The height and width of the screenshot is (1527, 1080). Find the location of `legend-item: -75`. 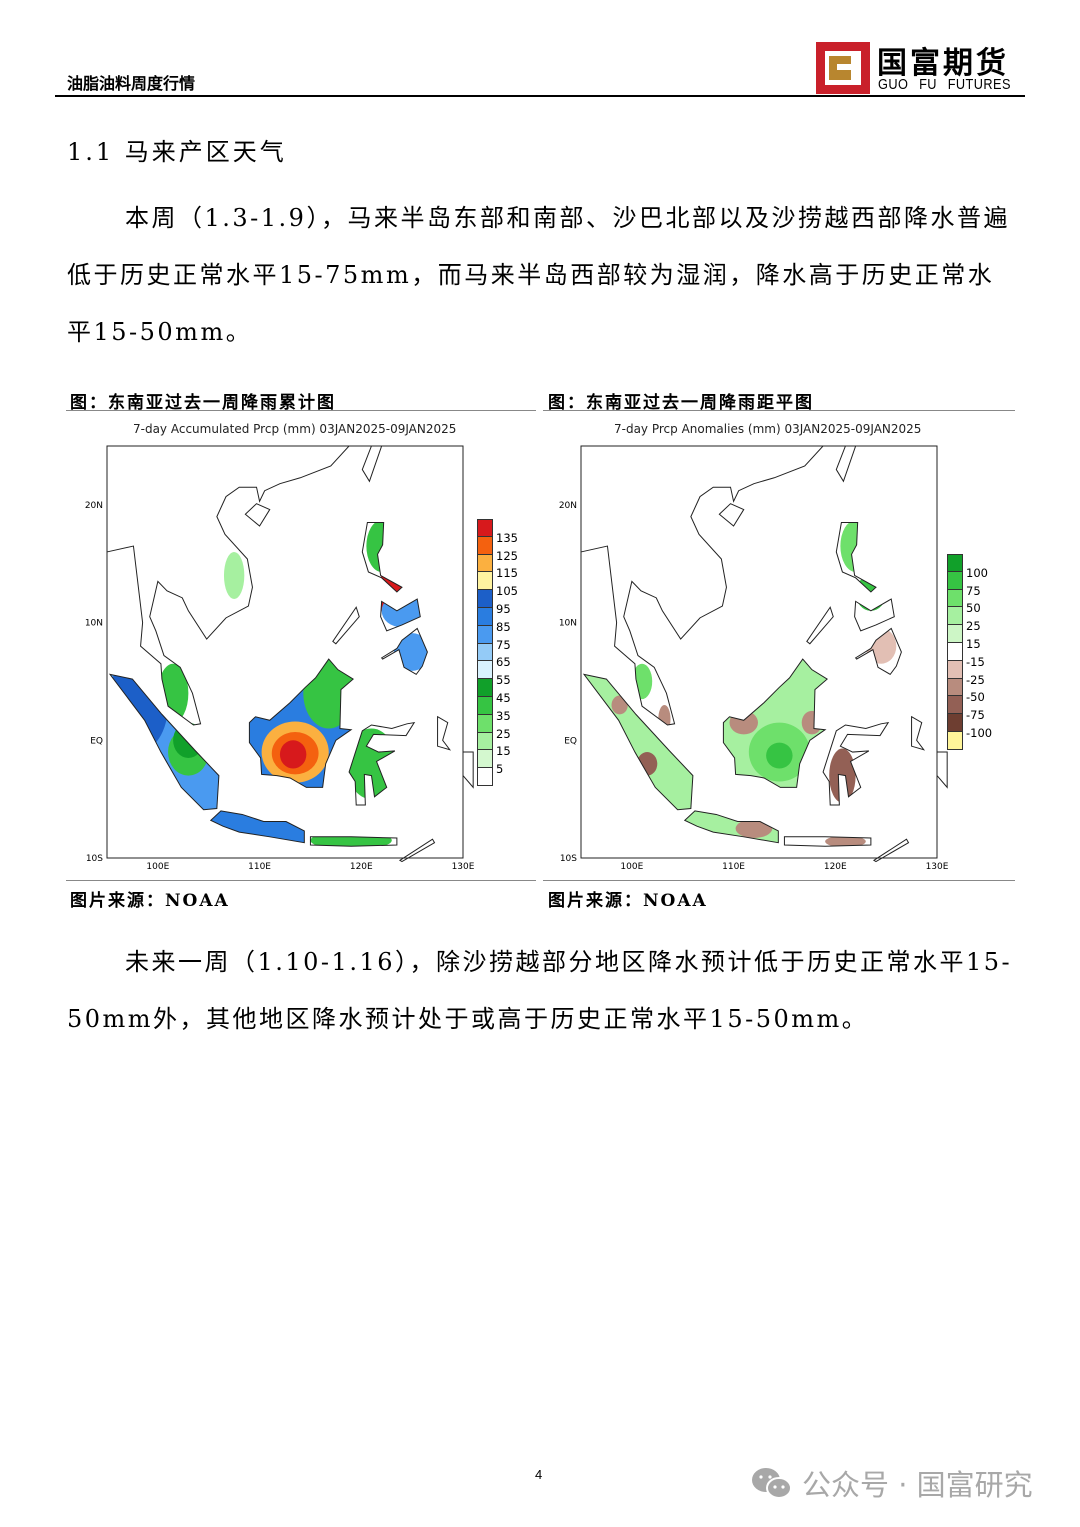

legend-item: -75 is located at coordinates (969, 708).